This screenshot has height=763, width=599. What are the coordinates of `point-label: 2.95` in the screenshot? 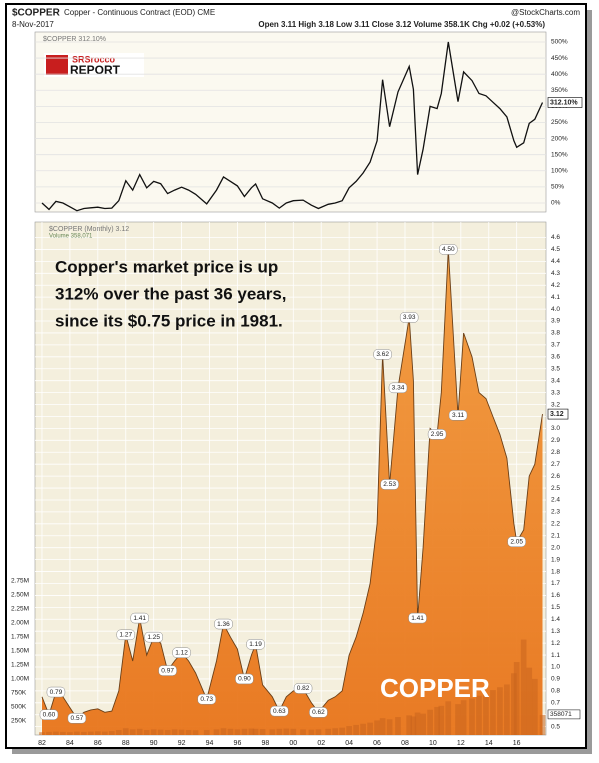 It's located at (437, 434).